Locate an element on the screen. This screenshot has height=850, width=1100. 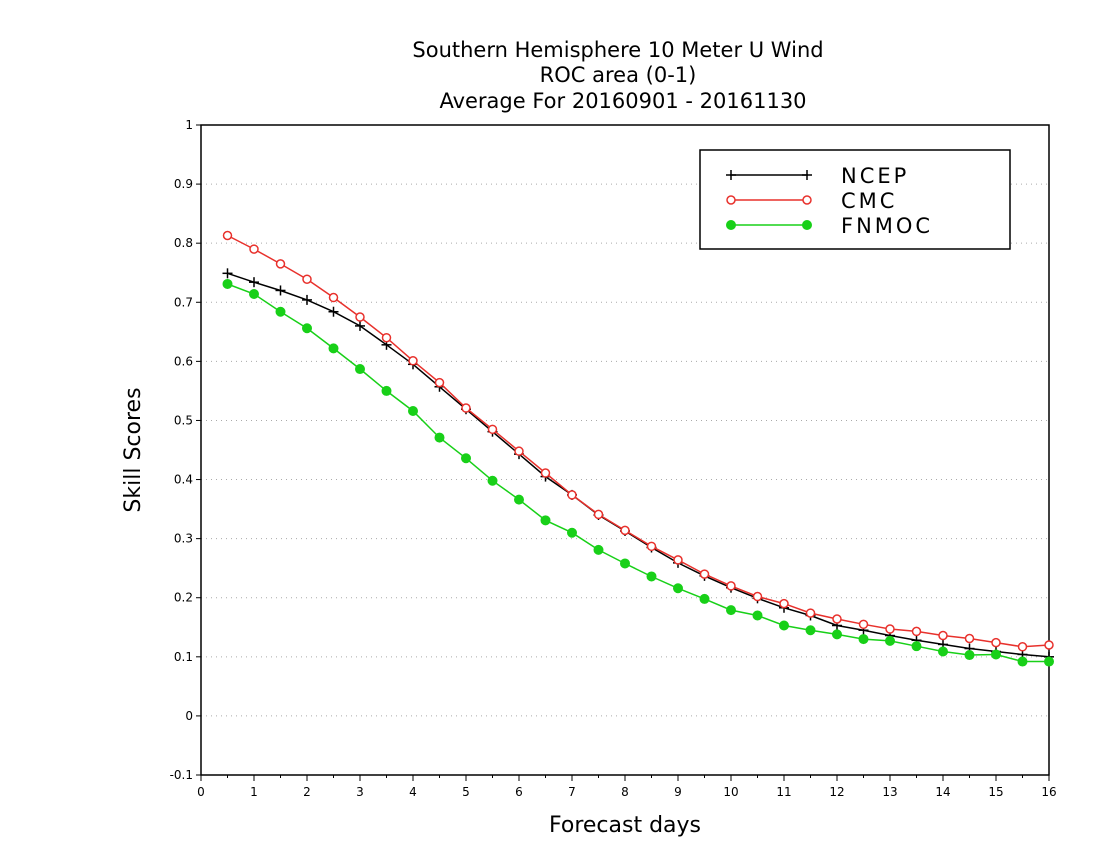
y-tick-label: 0.5 is located at coordinates (183, 420).